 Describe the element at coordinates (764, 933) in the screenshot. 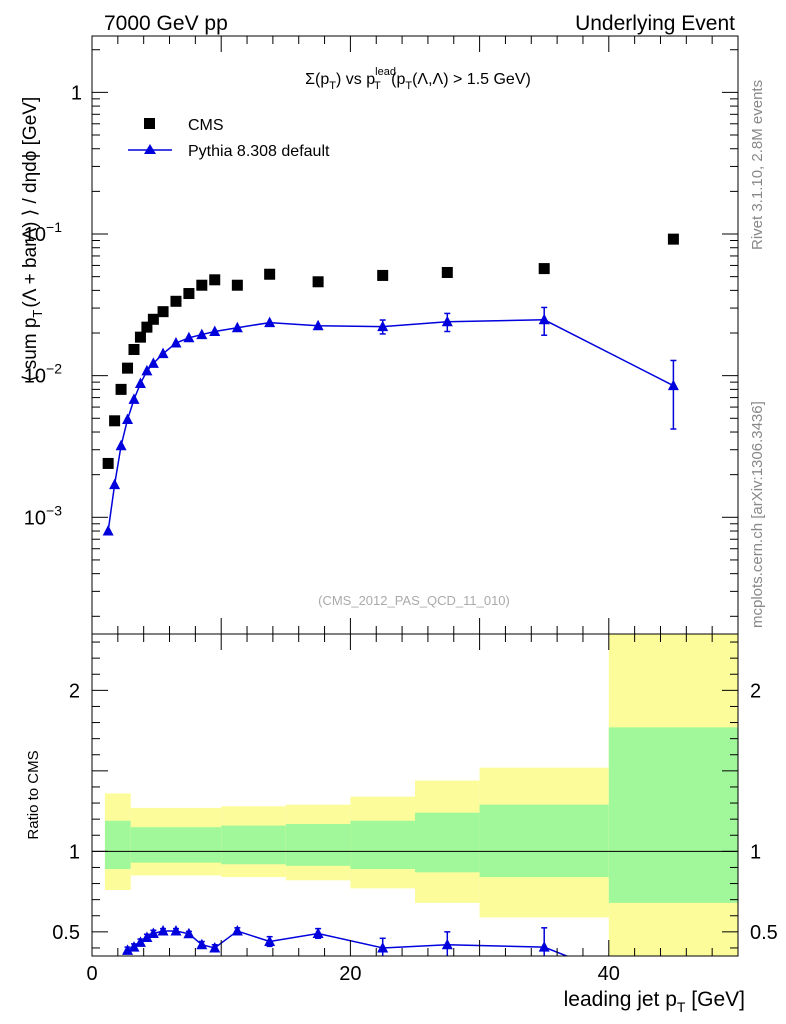

I see `ratio-y-tick-label-right: 0.5` at that location.